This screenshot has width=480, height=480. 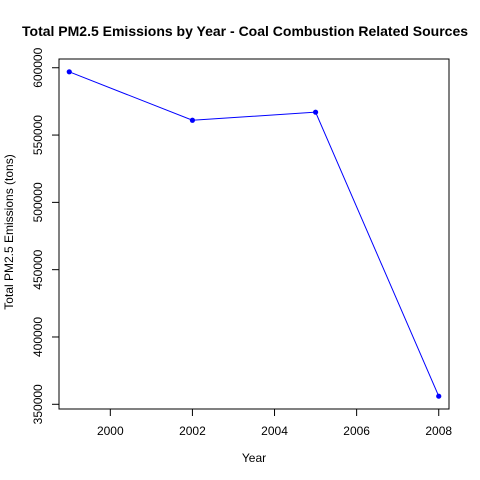 What do you see at coordinates (274, 431) in the screenshot?
I see `x-tick-label: 2004` at bounding box center [274, 431].